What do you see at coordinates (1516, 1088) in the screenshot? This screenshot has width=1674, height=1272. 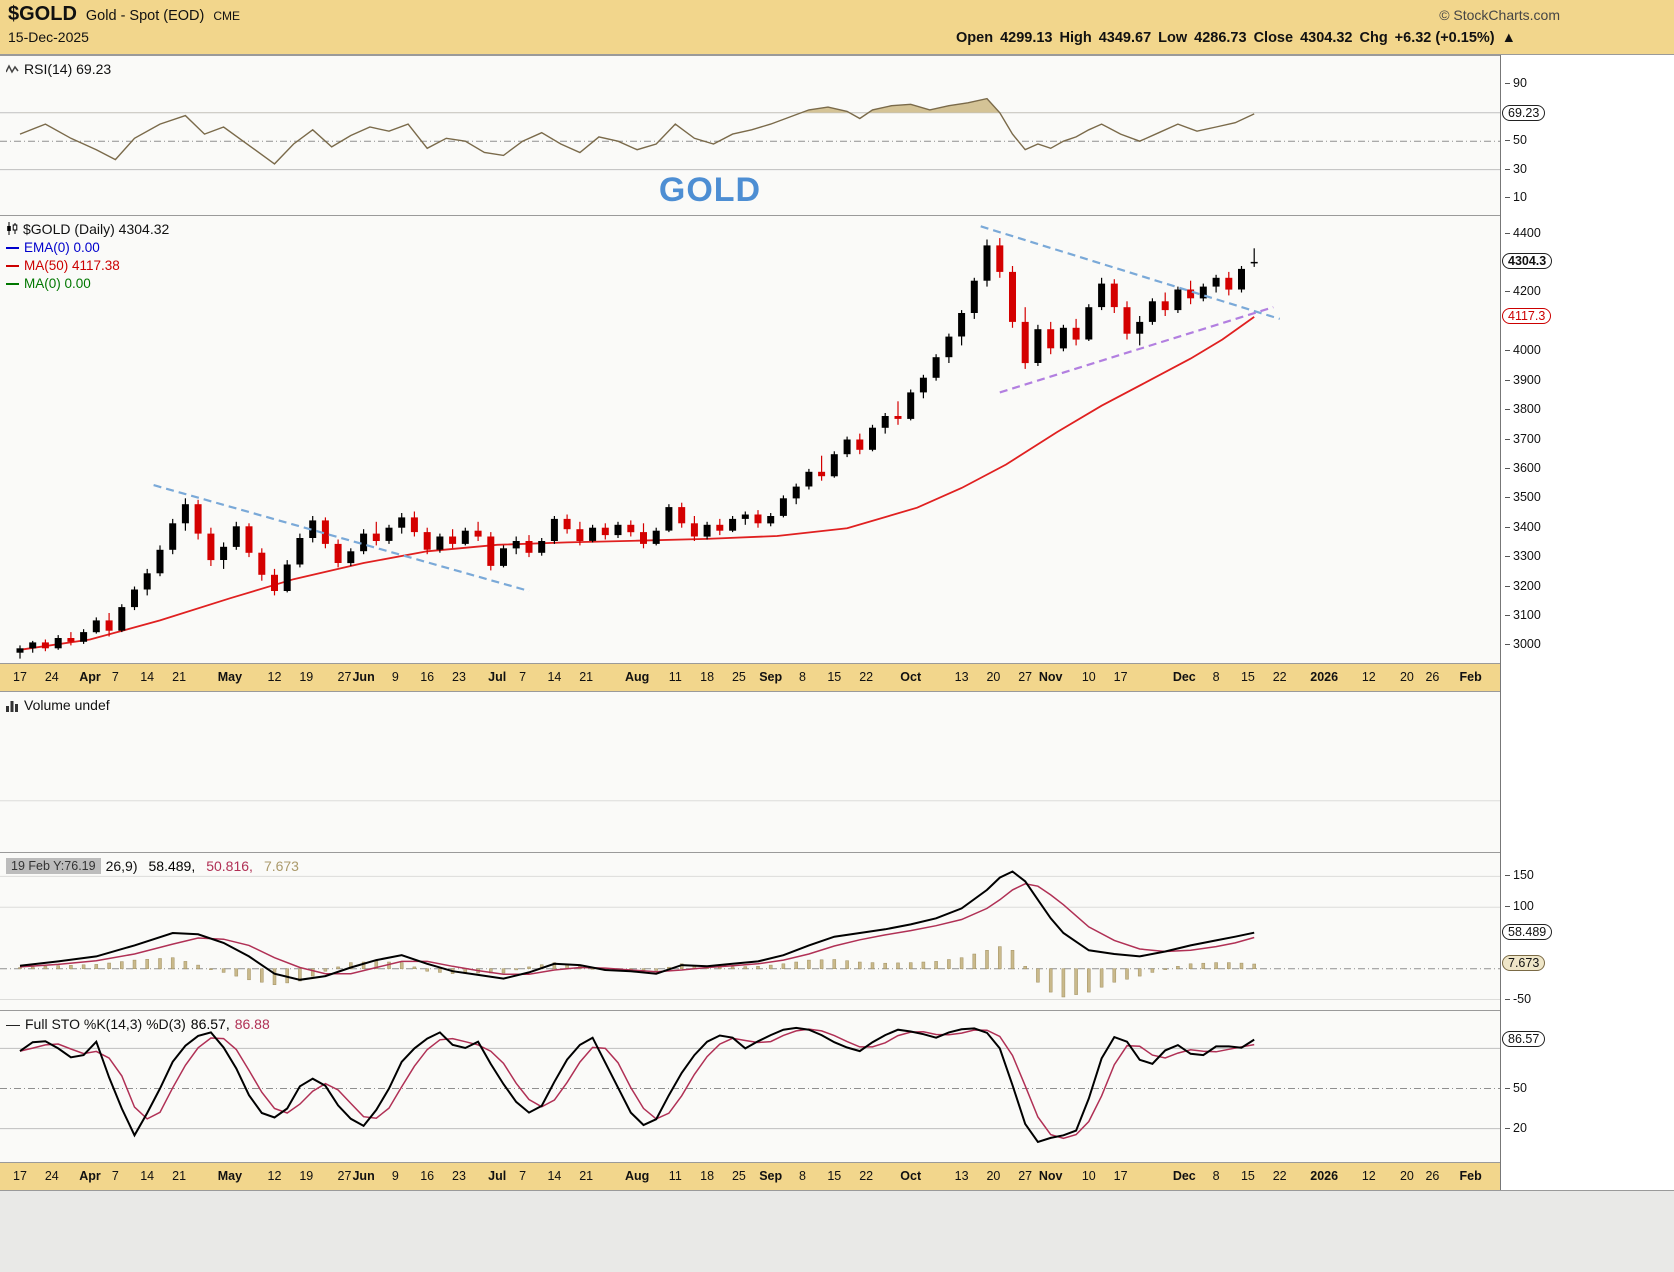 I see `sto-axis-label: 50` at bounding box center [1516, 1088].